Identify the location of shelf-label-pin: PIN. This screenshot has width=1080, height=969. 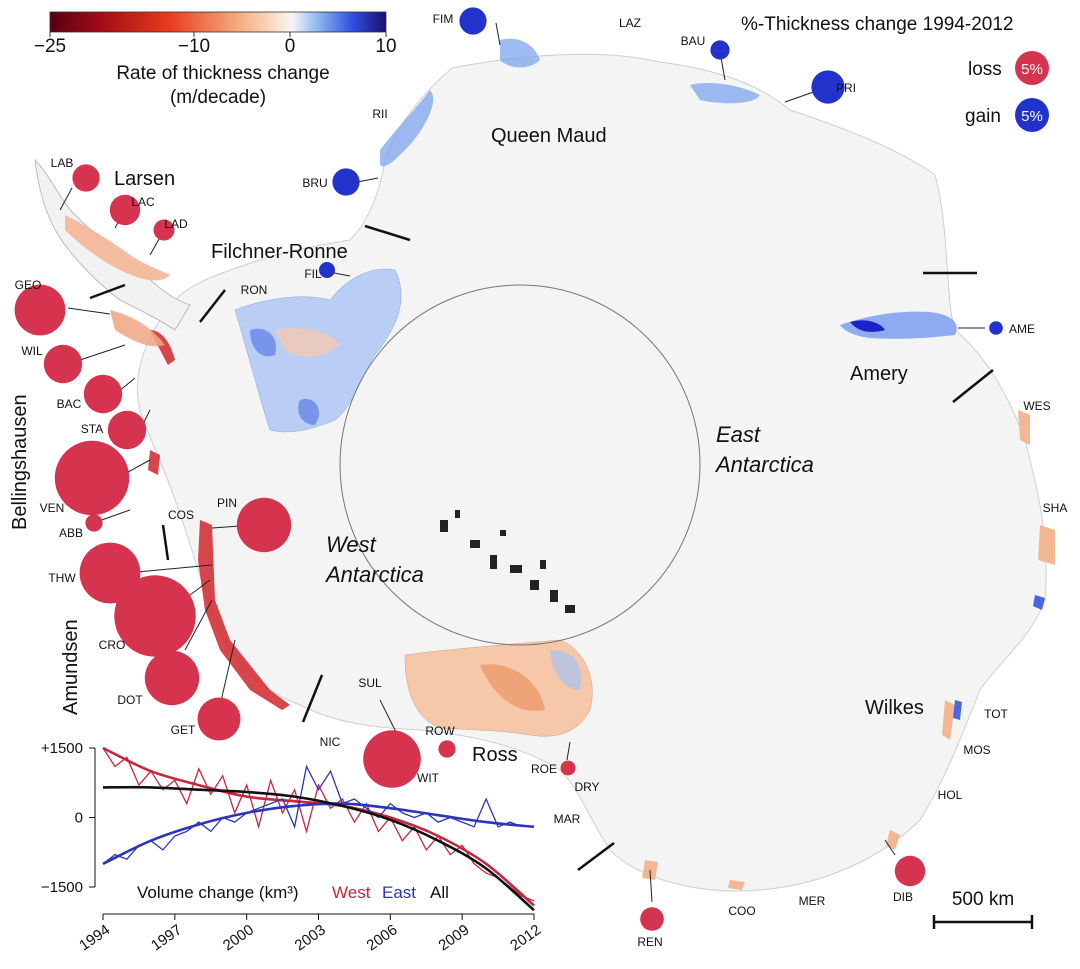
(227, 503).